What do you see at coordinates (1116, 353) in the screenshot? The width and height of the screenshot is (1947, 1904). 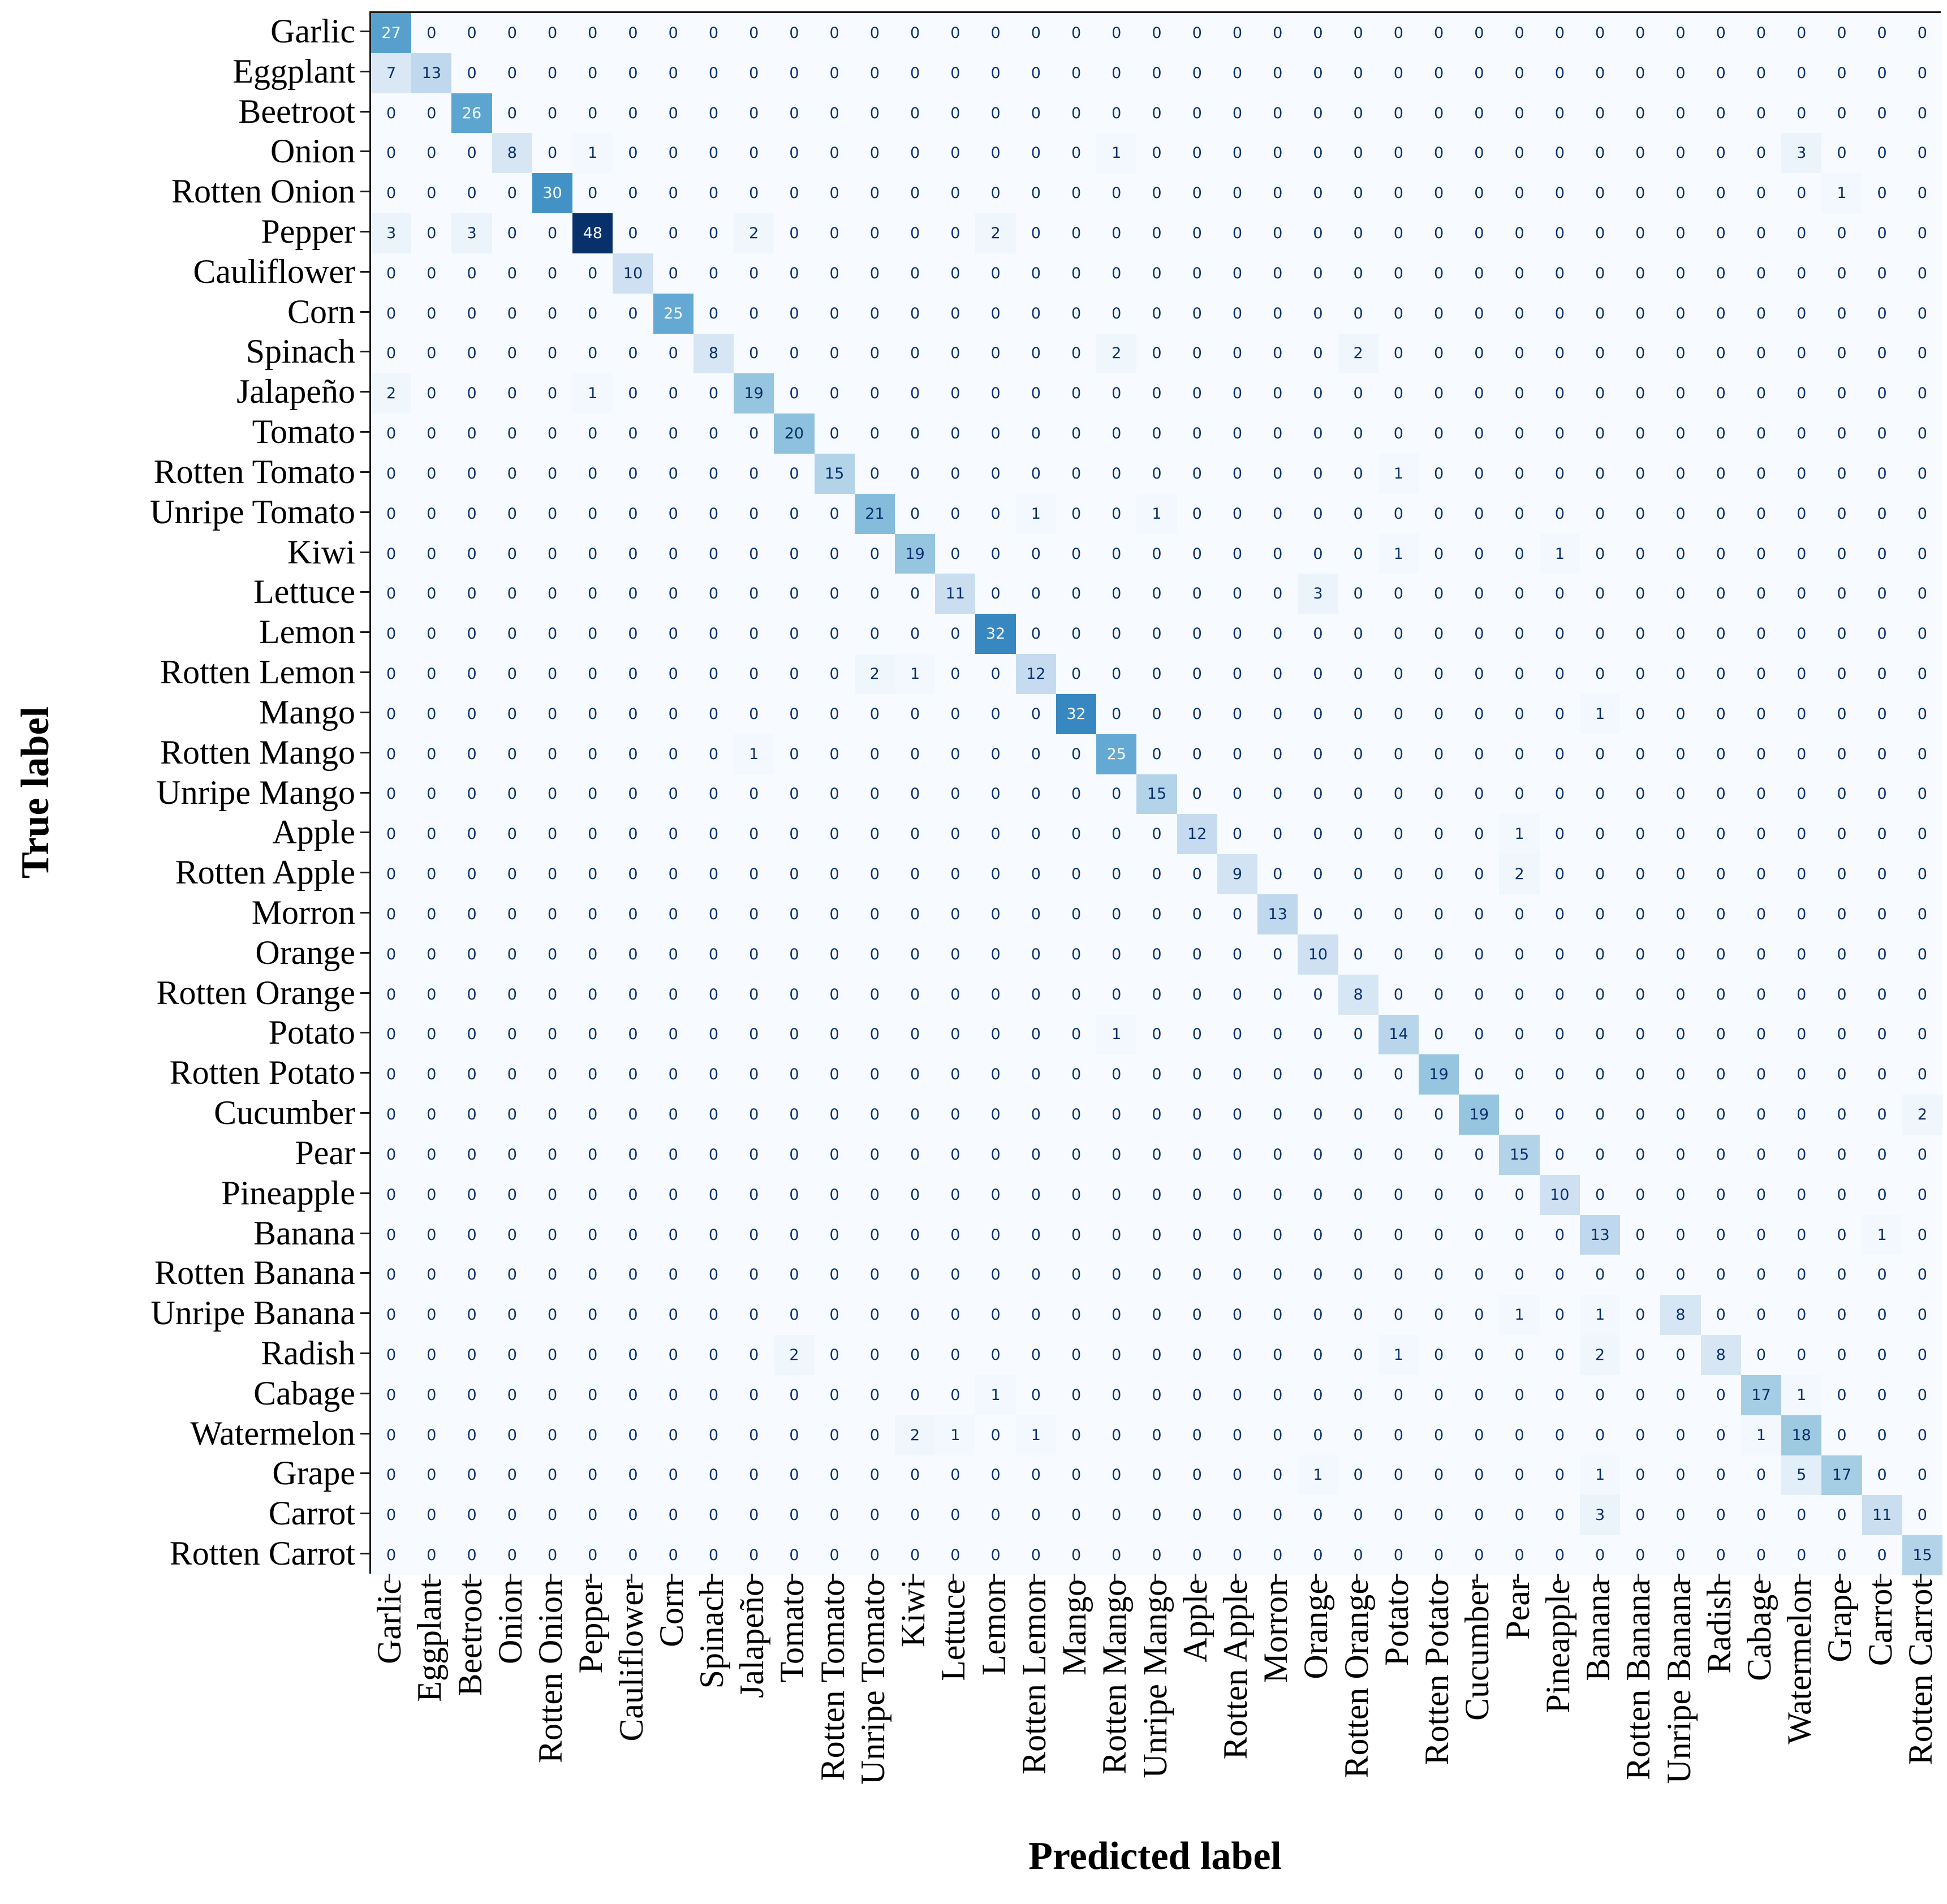 I see `matrix-cell: 2` at bounding box center [1116, 353].